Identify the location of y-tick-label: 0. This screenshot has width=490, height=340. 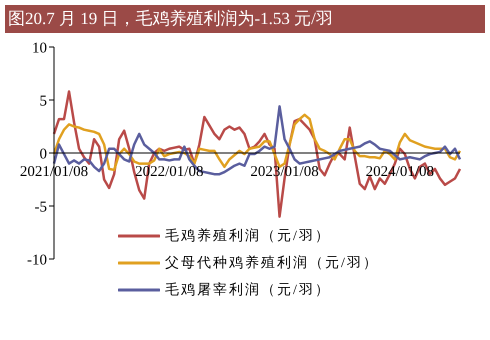
(43, 154).